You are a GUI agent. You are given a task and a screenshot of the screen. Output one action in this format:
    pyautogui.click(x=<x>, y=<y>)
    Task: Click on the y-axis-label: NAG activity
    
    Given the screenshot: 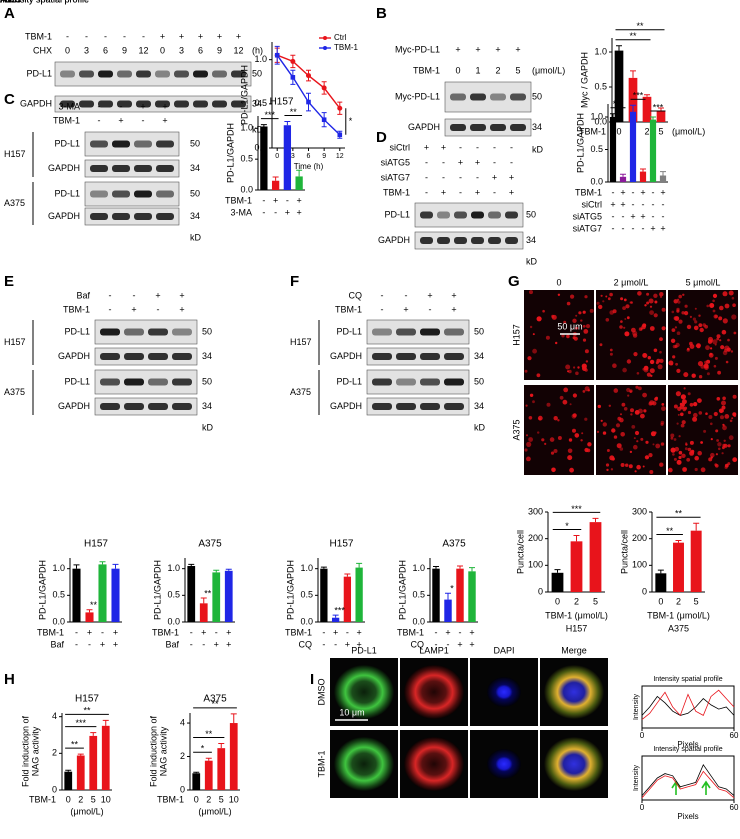 What is the action you would take?
    pyautogui.click(x=35, y=751)
    